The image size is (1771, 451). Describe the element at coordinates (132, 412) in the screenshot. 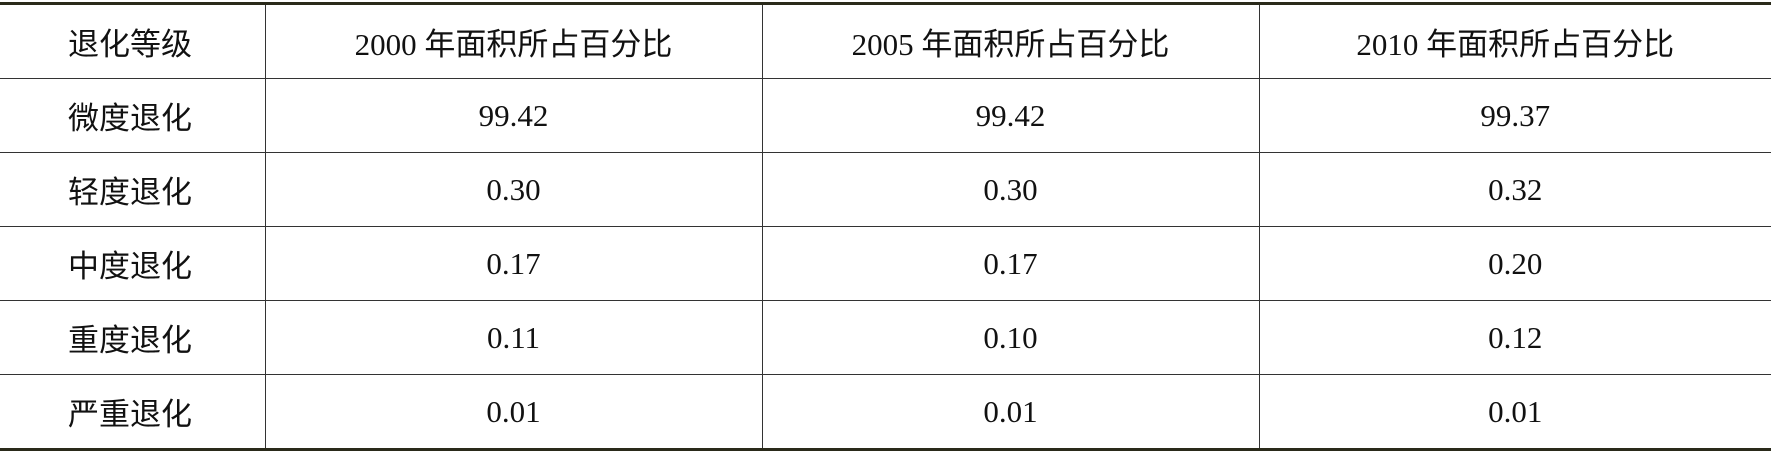

I see `row-label: 严重退化` at that location.